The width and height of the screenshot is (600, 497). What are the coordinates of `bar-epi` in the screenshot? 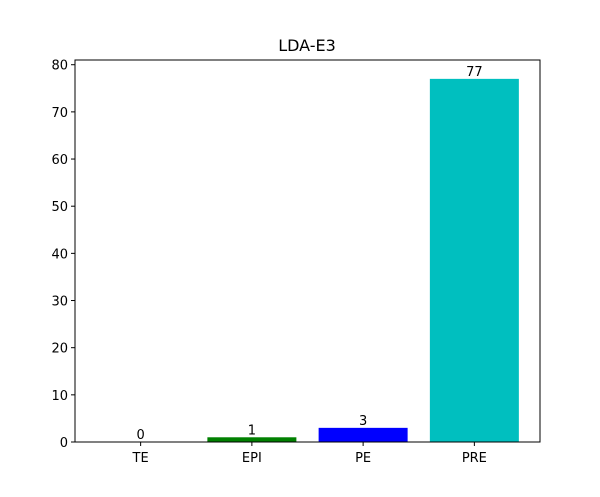 It's located at (252, 439).